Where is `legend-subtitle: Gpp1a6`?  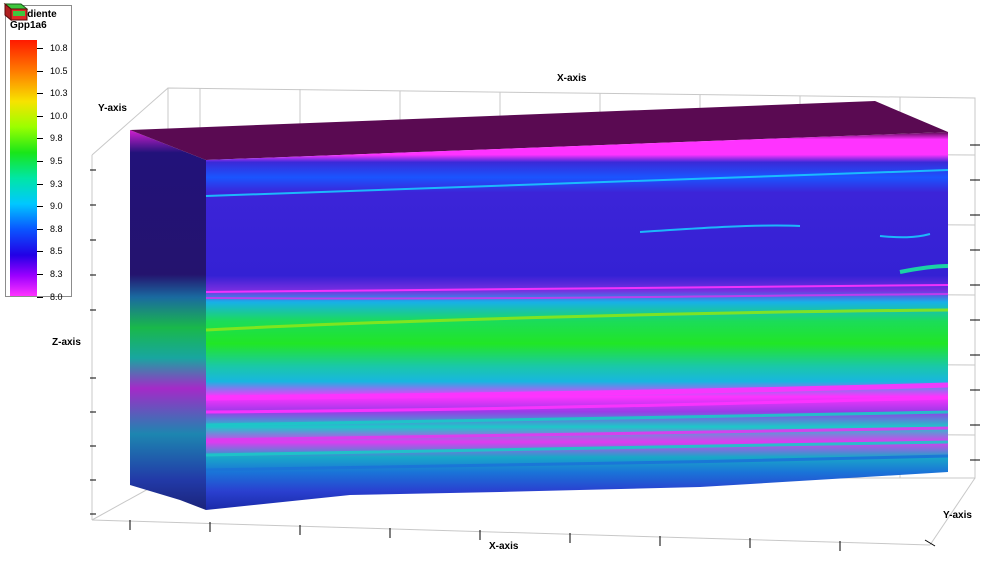
legend-subtitle: Gpp1a6 is located at coordinates (28, 25).